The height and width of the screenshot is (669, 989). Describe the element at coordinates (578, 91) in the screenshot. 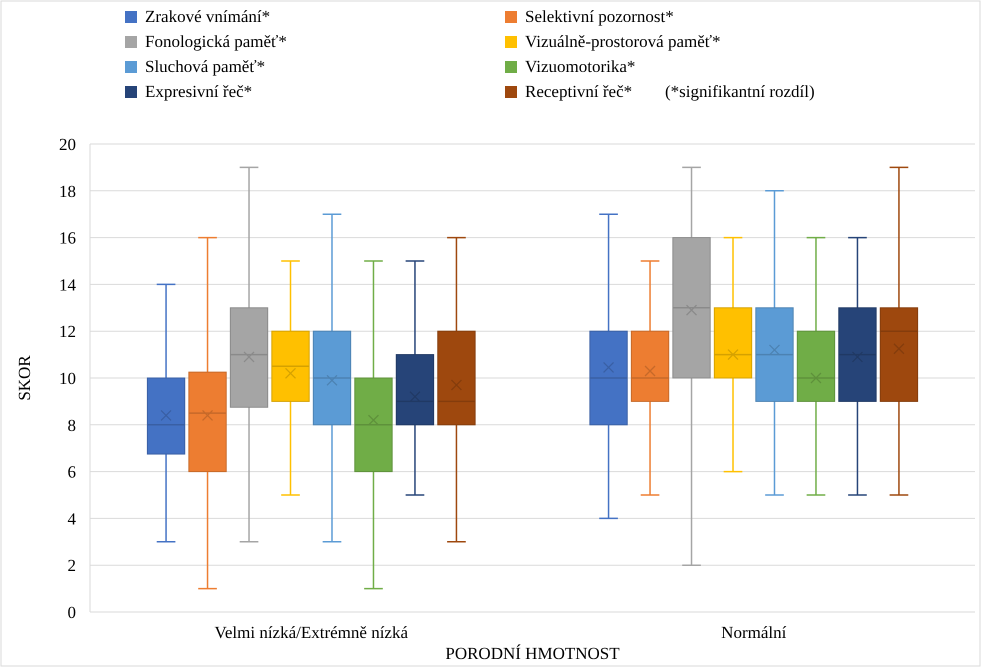

I see `legend-label: Receptivní řeč*` at that location.